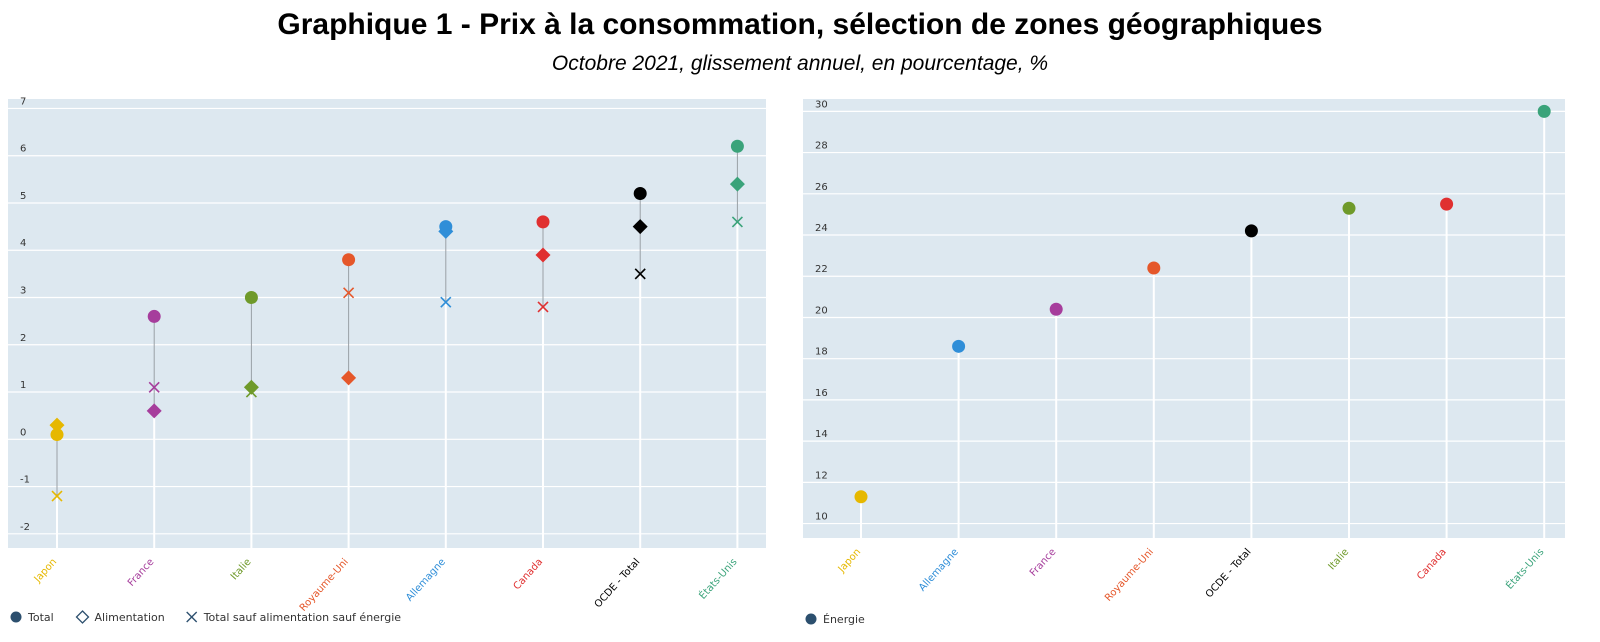 Image resolution: width=1600 pixels, height=642 pixels. I want to click on y-tick-label: -1, so click(25, 480).